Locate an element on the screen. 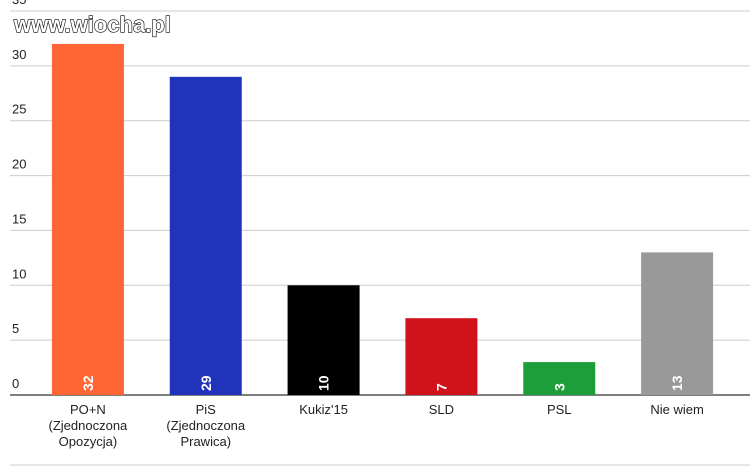 This screenshot has height=468, width=750. y-tick-label: 35 is located at coordinates (19, 3).